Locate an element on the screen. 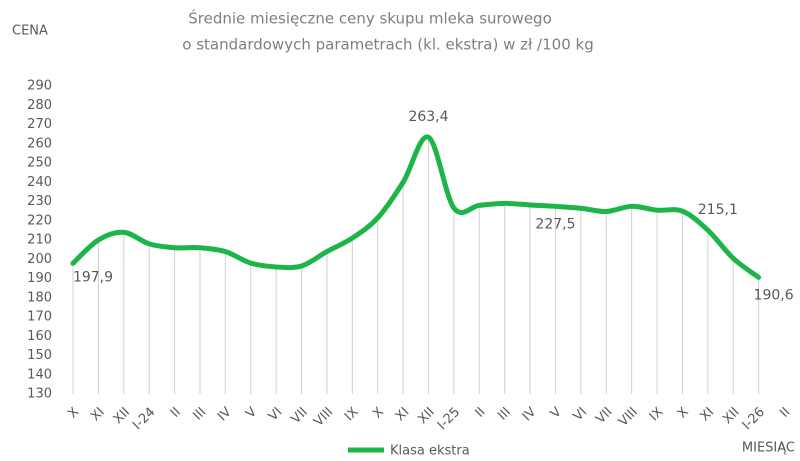  y-tick-label: 190 is located at coordinates (39, 278).